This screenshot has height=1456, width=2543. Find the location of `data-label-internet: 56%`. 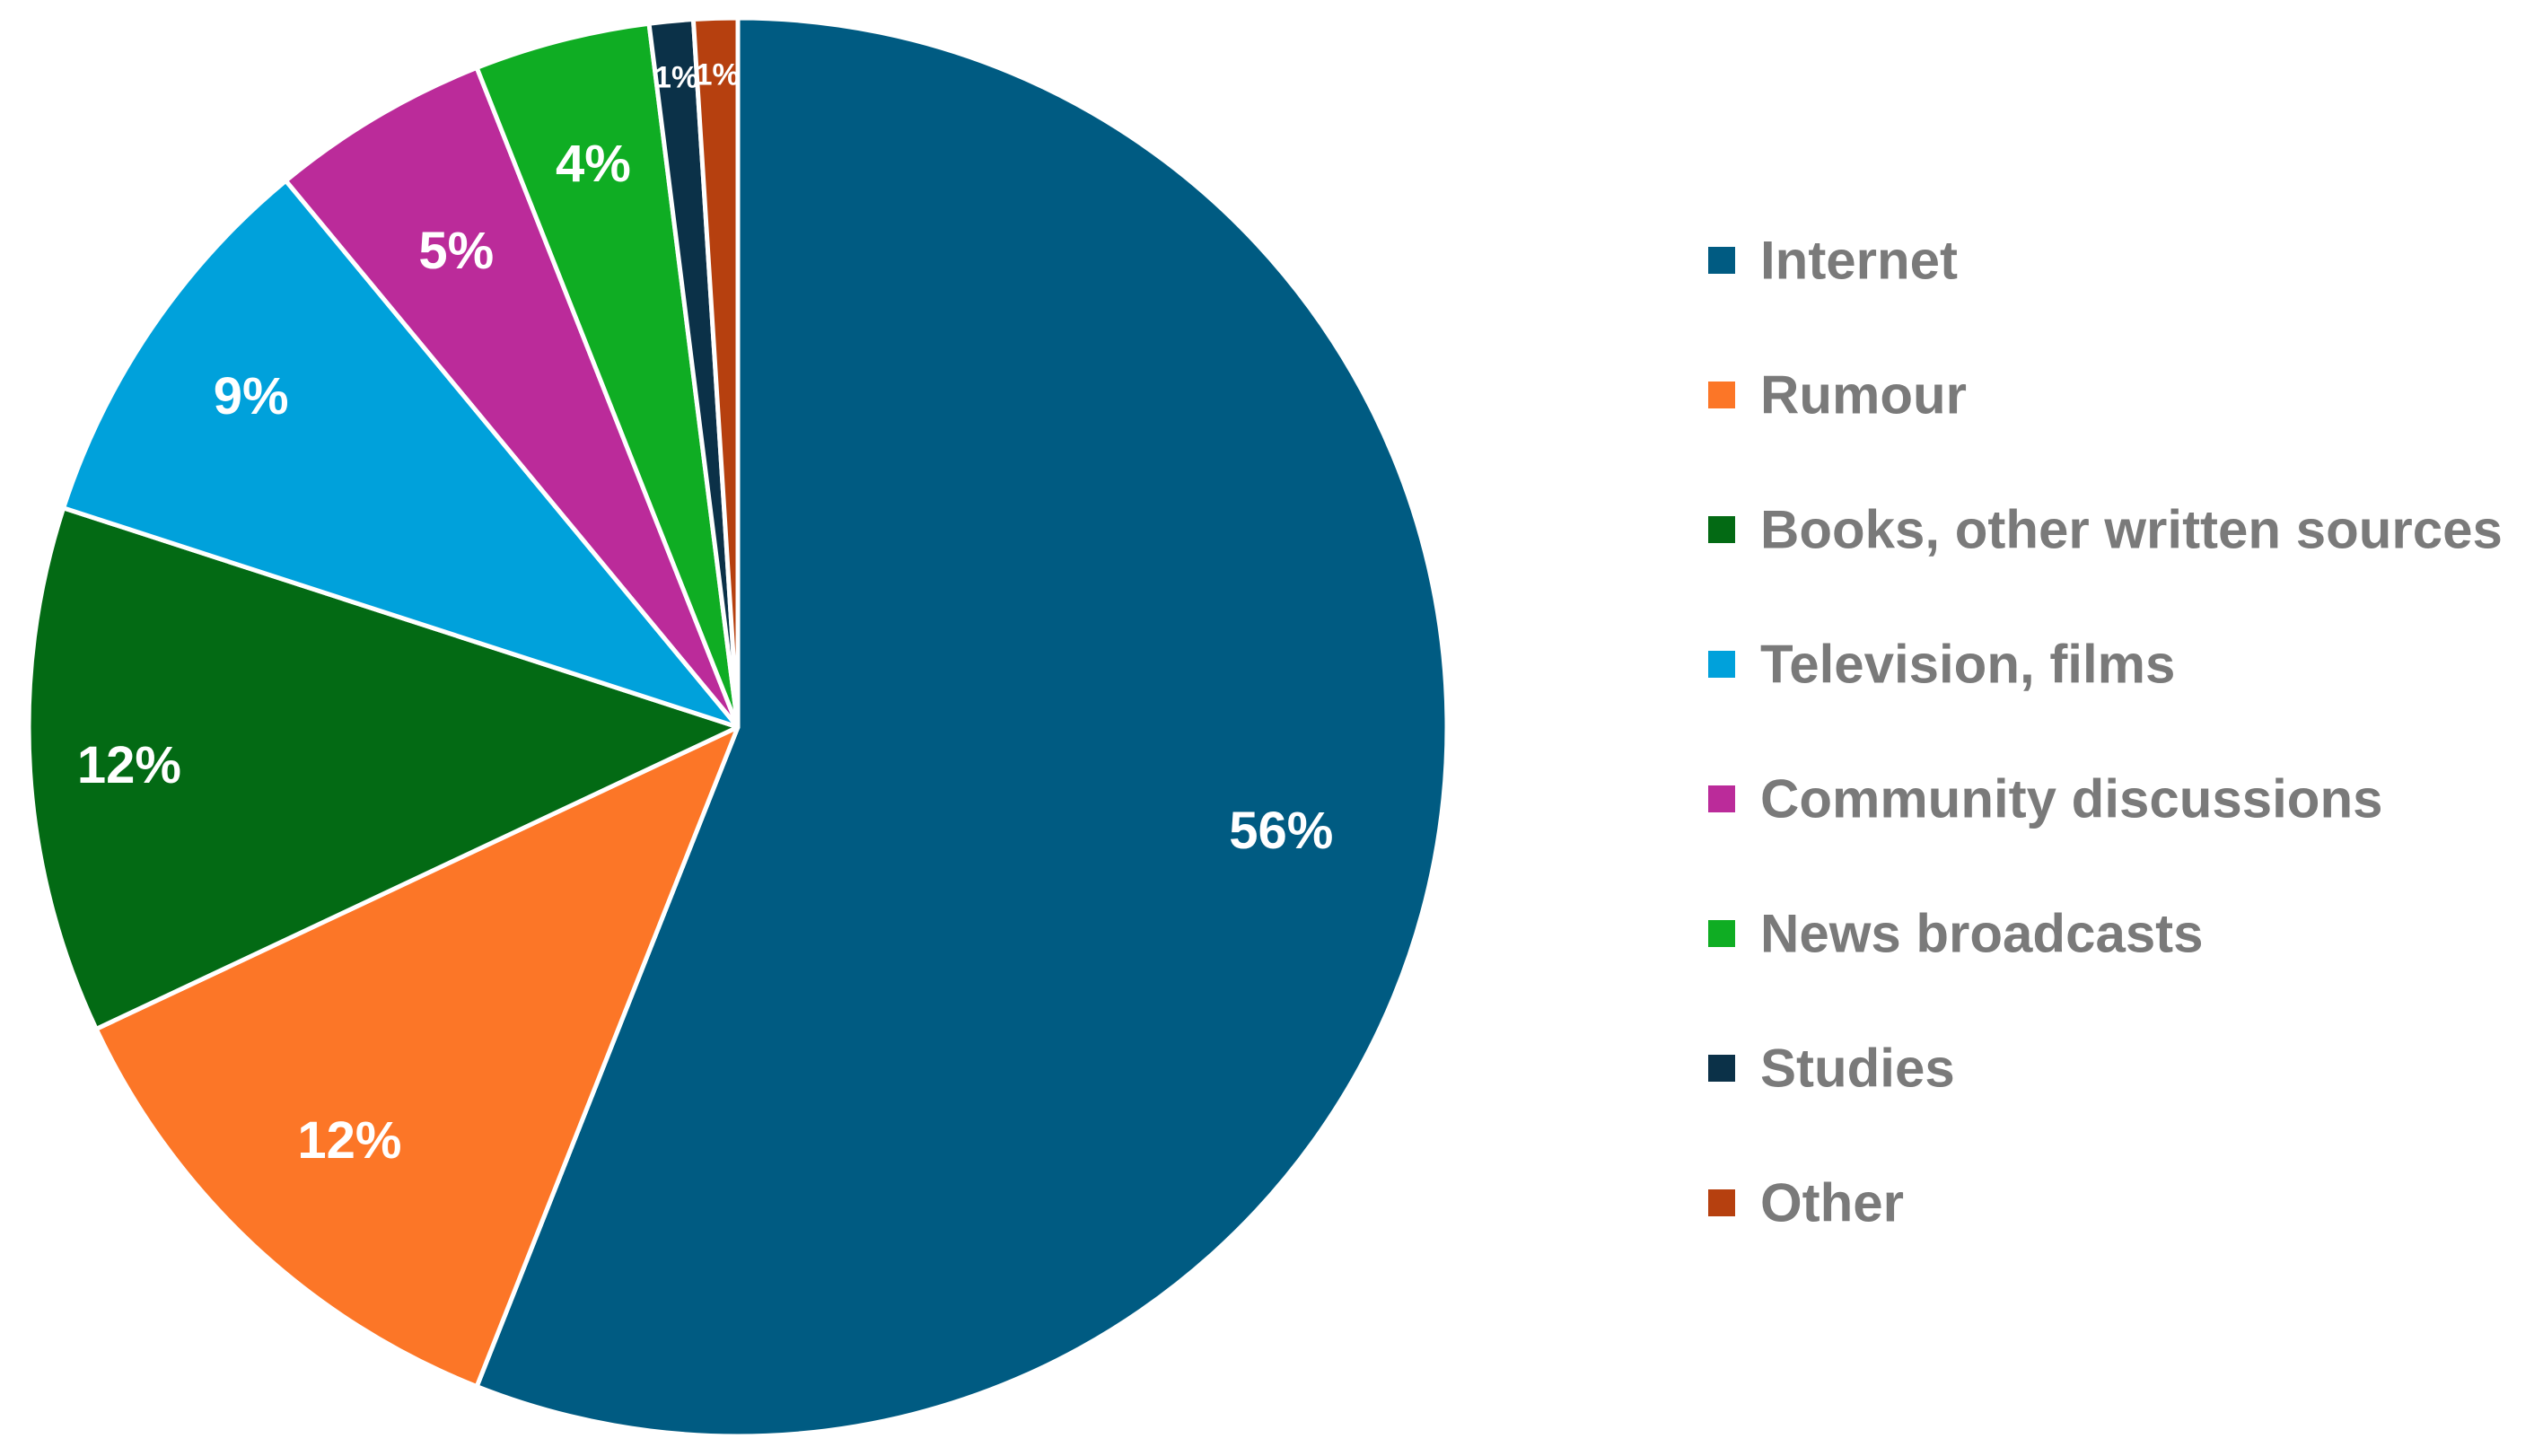

data-label-internet: 56% is located at coordinates (1281, 831).